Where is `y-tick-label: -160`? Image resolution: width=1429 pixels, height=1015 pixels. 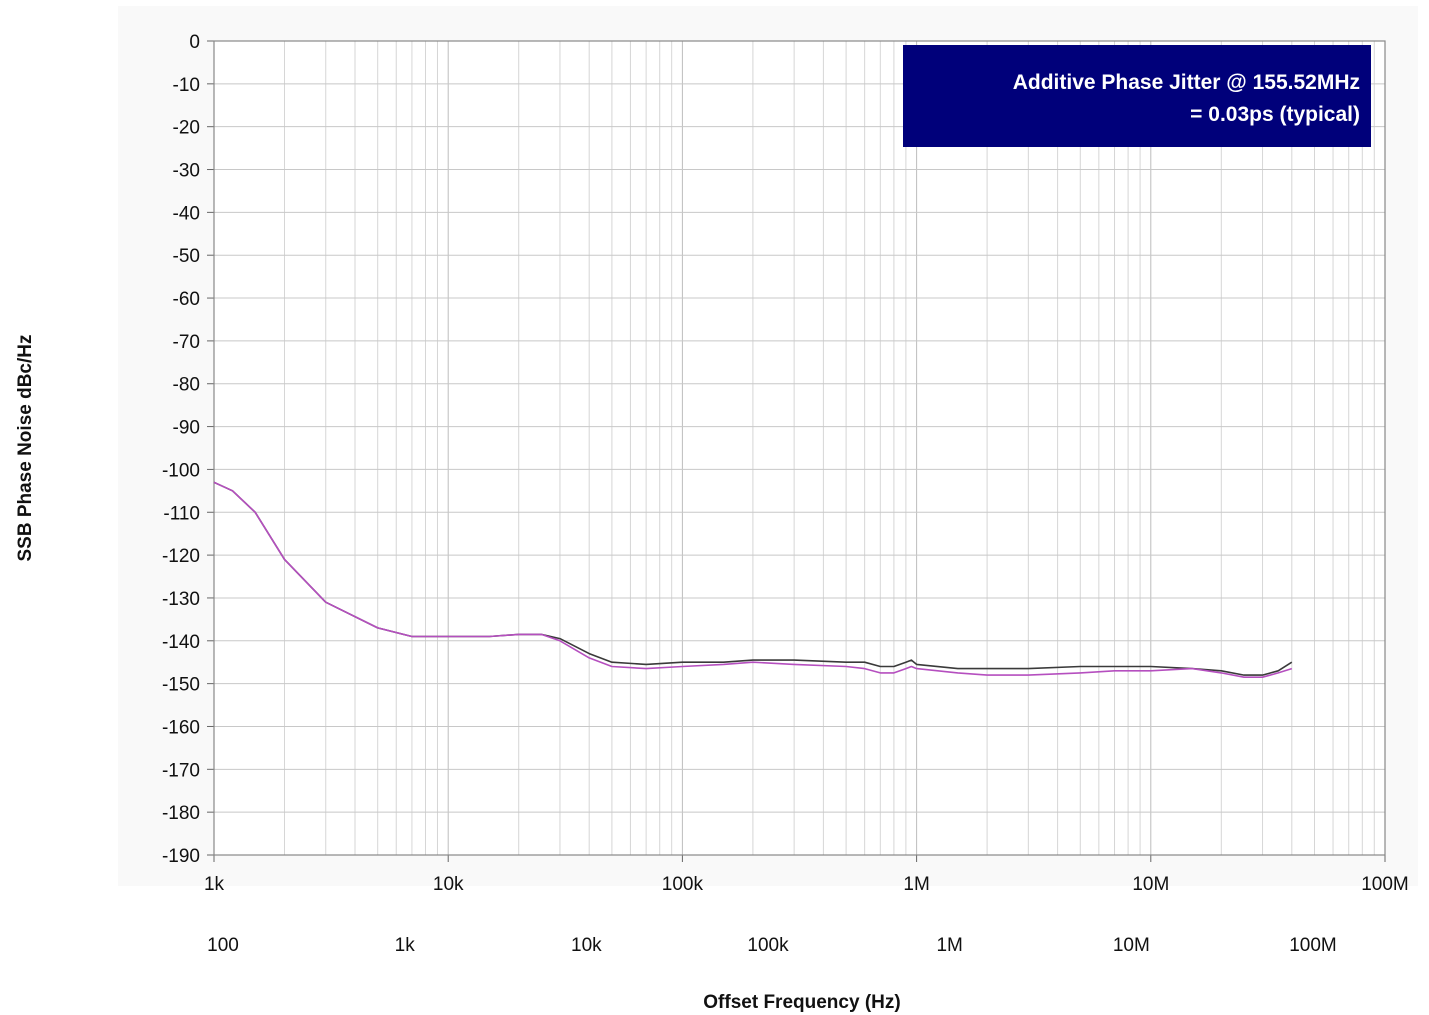
y-tick-label: -160 is located at coordinates (181, 727).